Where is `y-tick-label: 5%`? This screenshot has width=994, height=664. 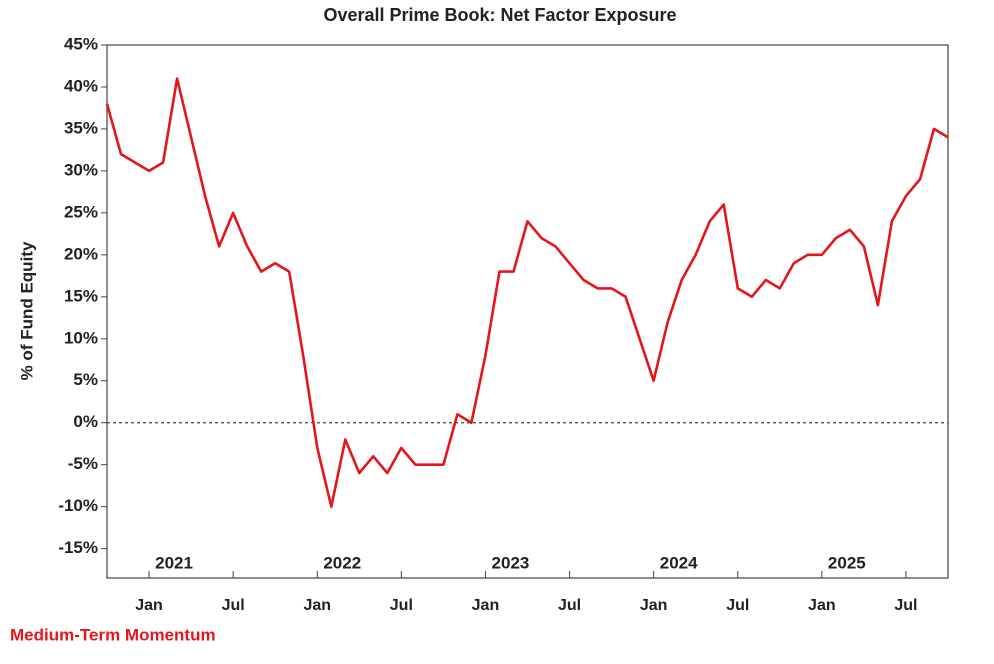 y-tick-label: 5% is located at coordinates (85, 379).